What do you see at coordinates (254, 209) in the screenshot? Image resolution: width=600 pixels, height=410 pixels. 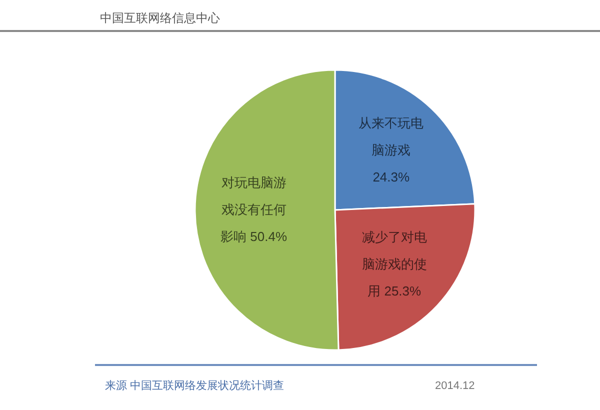 I see `slice-label: 对玩电脑游戏没有任何影响 50.4%` at bounding box center [254, 209].